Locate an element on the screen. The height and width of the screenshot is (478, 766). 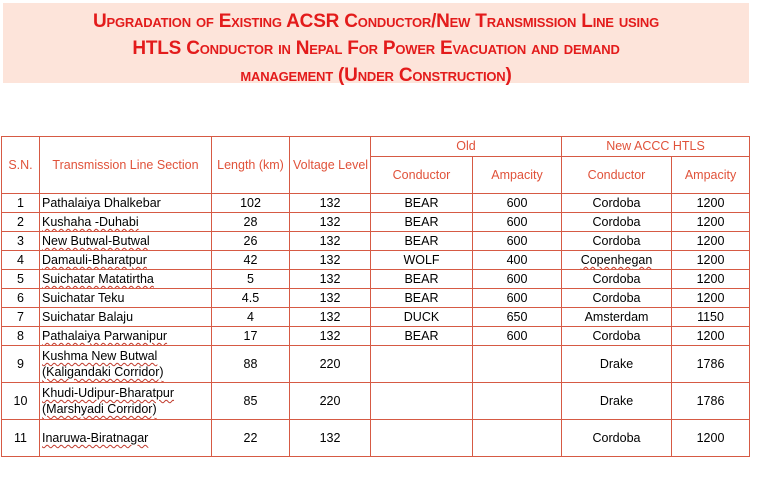
cell-section: Kushaha -Duhabi is located at coordinates (125, 222).